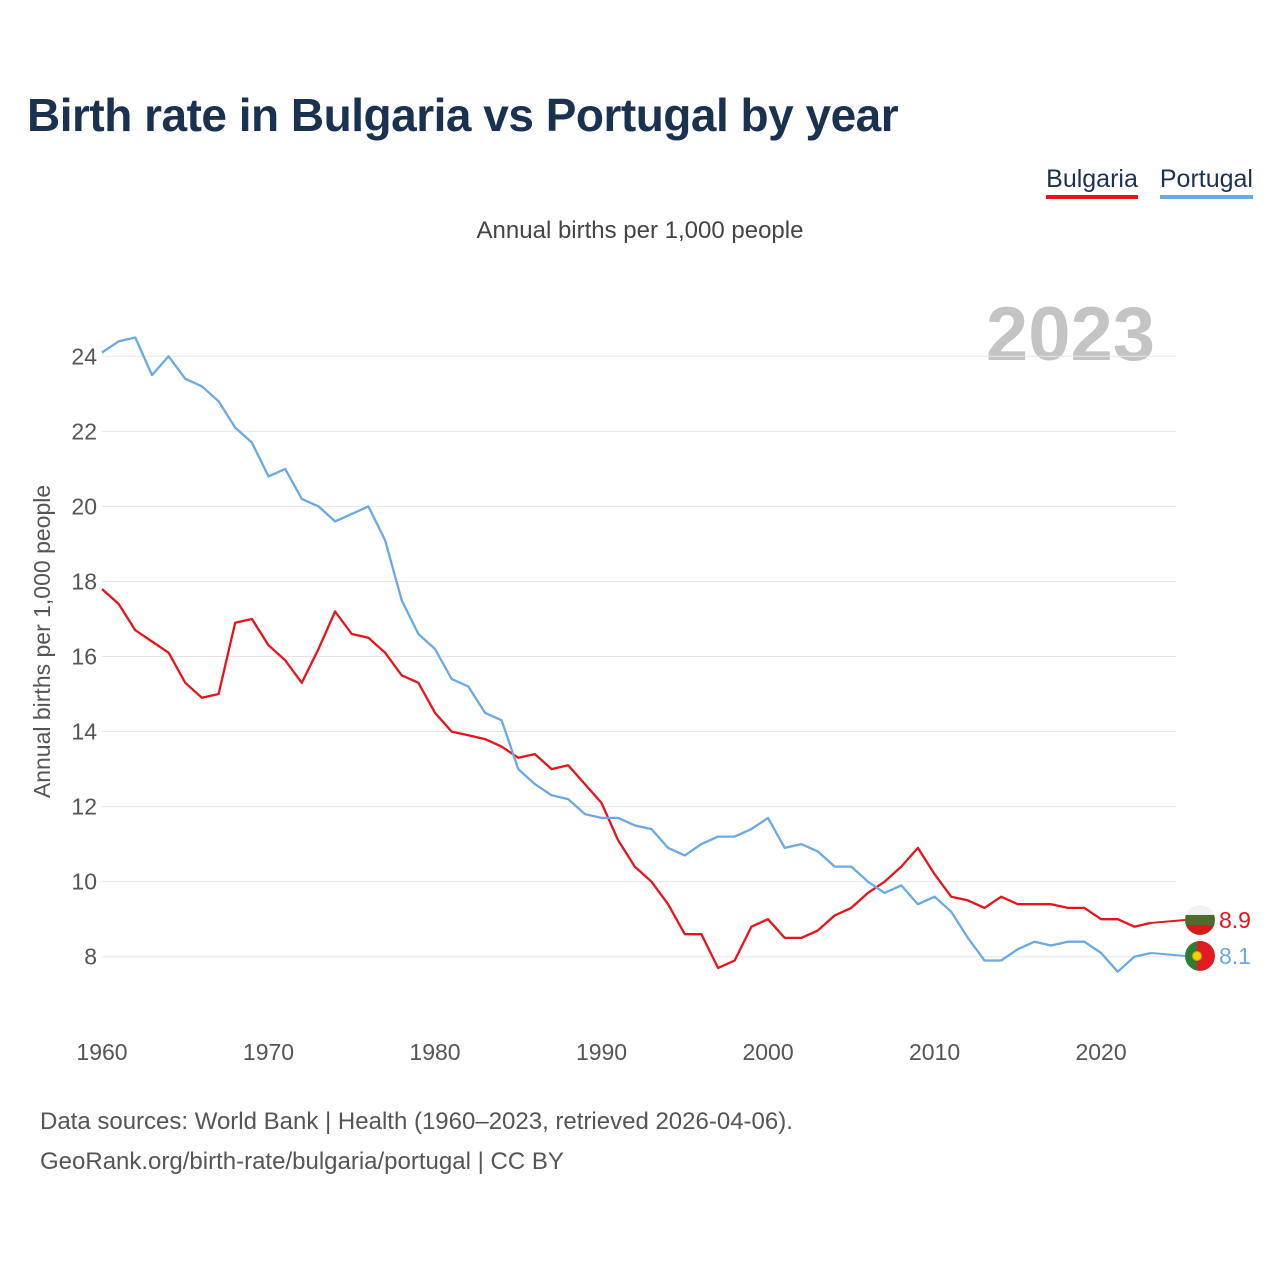 The width and height of the screenshot is (1280, 1280). Describe the element at coordinates (1100, 1052) in the screenshot. I see `x-tick-label: 2020` at that location.